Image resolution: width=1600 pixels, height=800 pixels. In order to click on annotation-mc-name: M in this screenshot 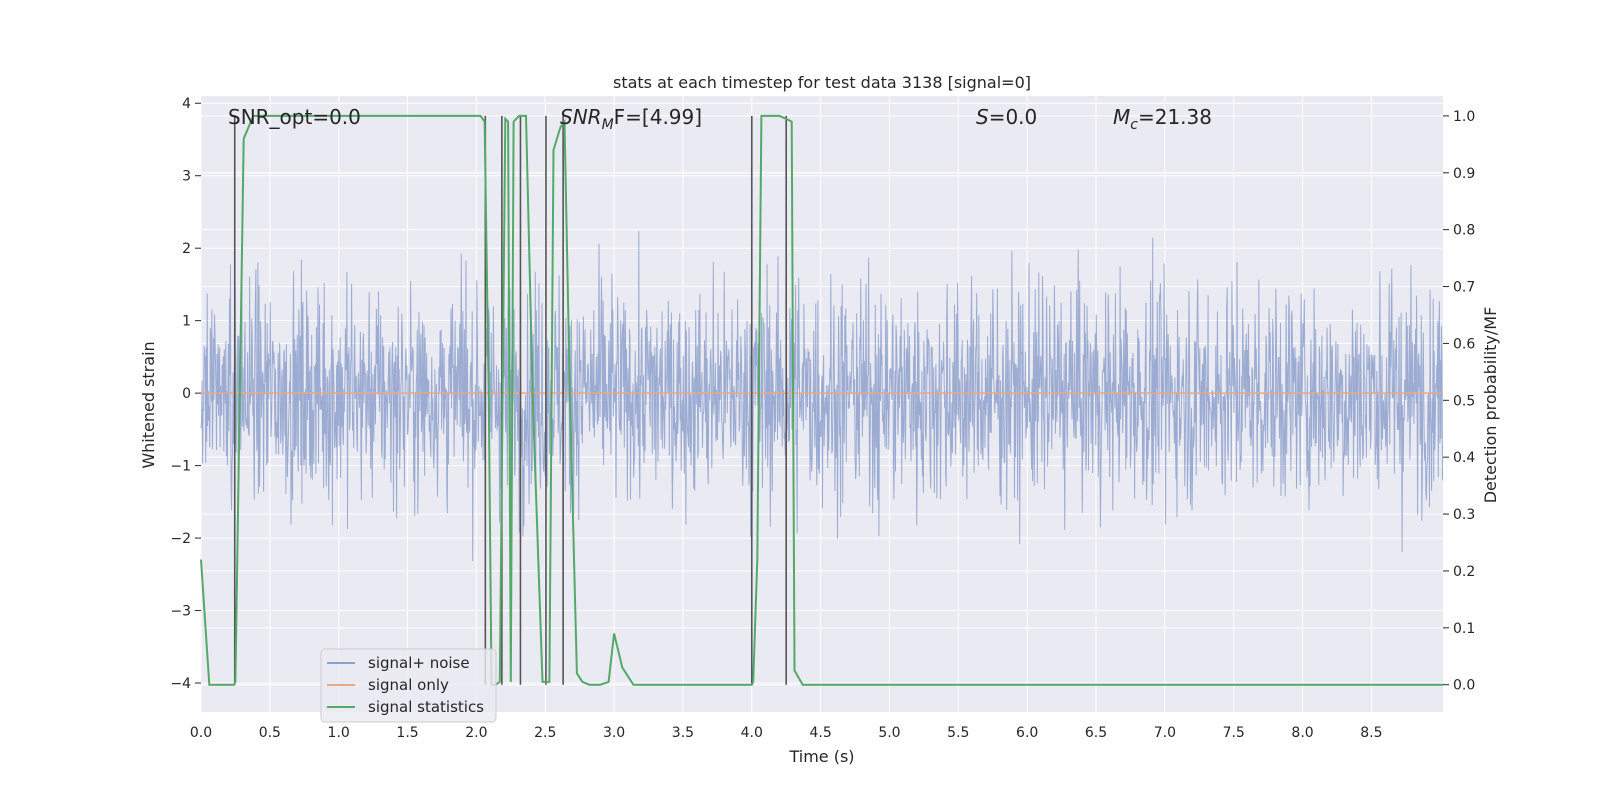, I will do `click(1121, 117)`.